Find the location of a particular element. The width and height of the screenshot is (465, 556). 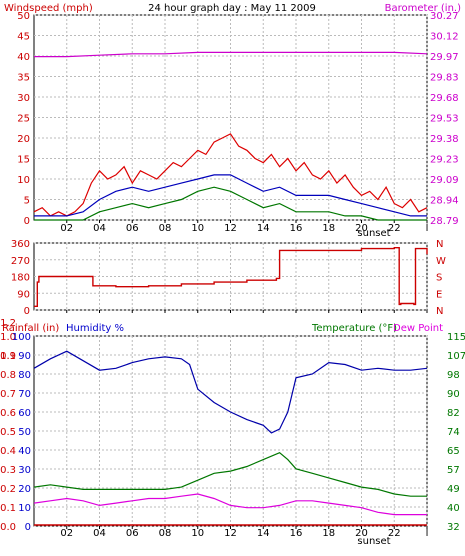

humidity-tick-label: 40 is located at coordinates (24, 451).